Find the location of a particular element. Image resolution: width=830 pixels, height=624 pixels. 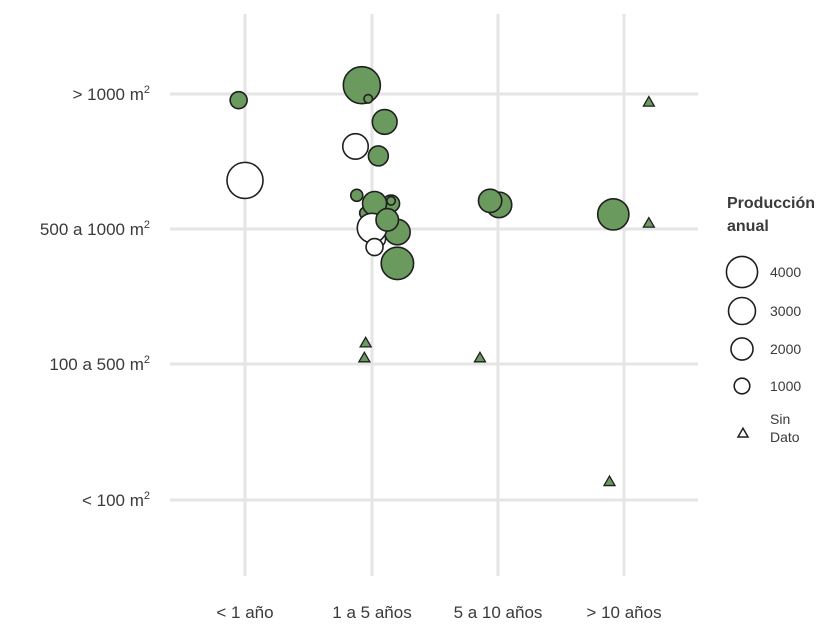

x-tick-label: 5 a 10 años is located at coordinates (498, 612).